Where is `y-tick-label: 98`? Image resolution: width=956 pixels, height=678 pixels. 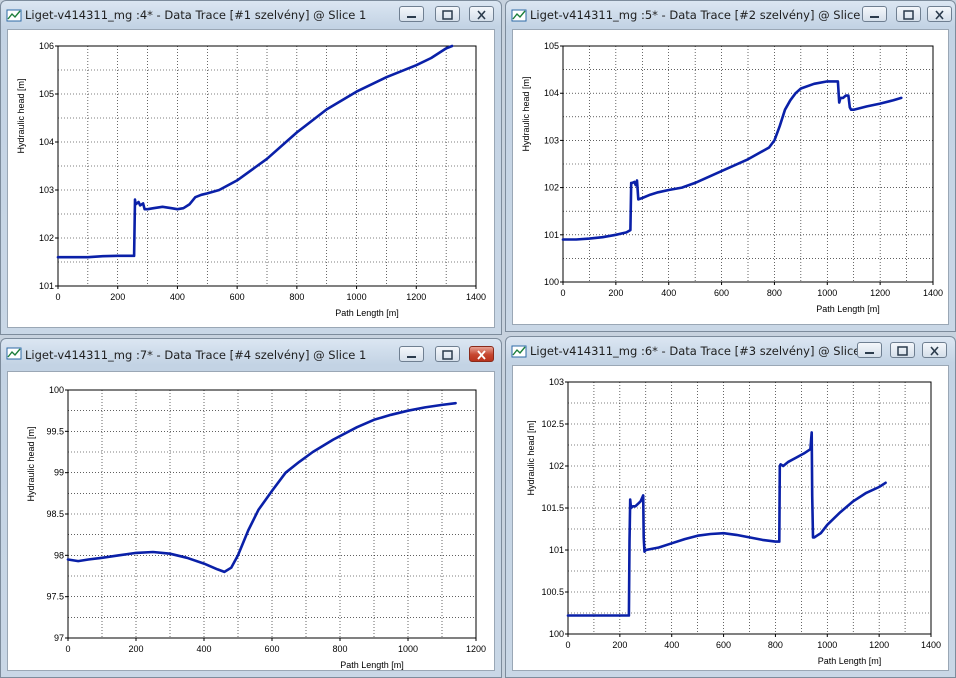
y-tick-label: 98 is located at coordinates (59, 555).